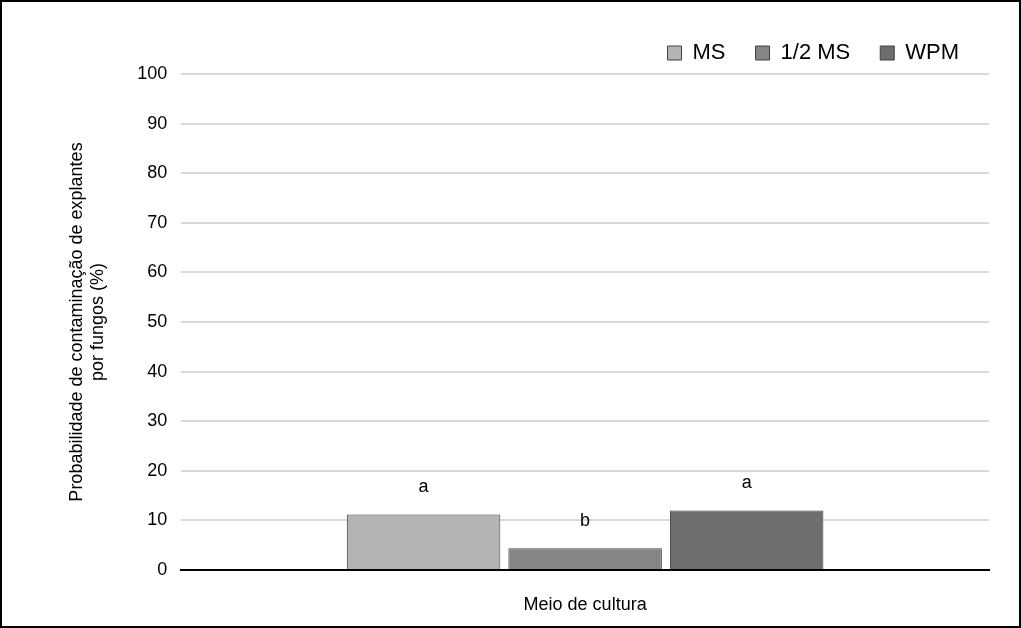 This screenshot has width=1021, height=628. I want to click on y-tick-label: 70, so click(157, 221).